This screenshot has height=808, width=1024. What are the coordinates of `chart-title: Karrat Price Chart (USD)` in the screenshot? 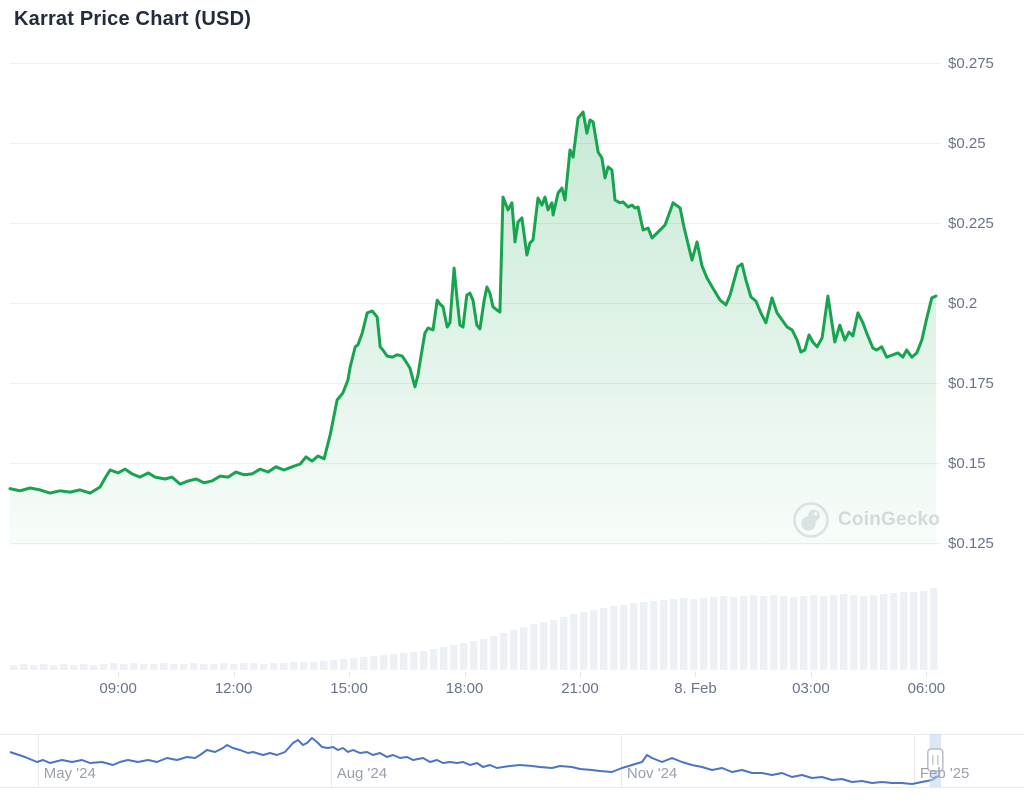 It's located at (133, 19).